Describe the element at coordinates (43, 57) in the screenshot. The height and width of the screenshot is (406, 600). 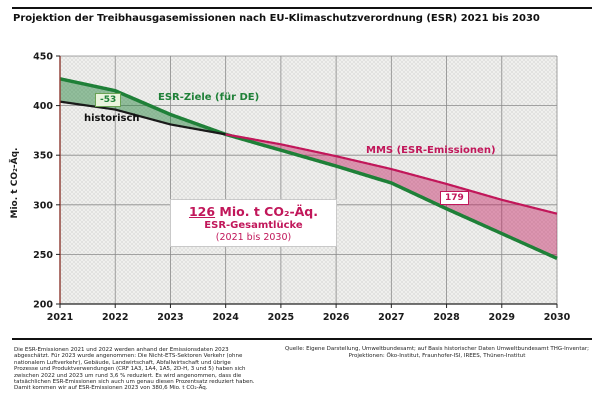
I see `y-tick-label: 450` at that location.